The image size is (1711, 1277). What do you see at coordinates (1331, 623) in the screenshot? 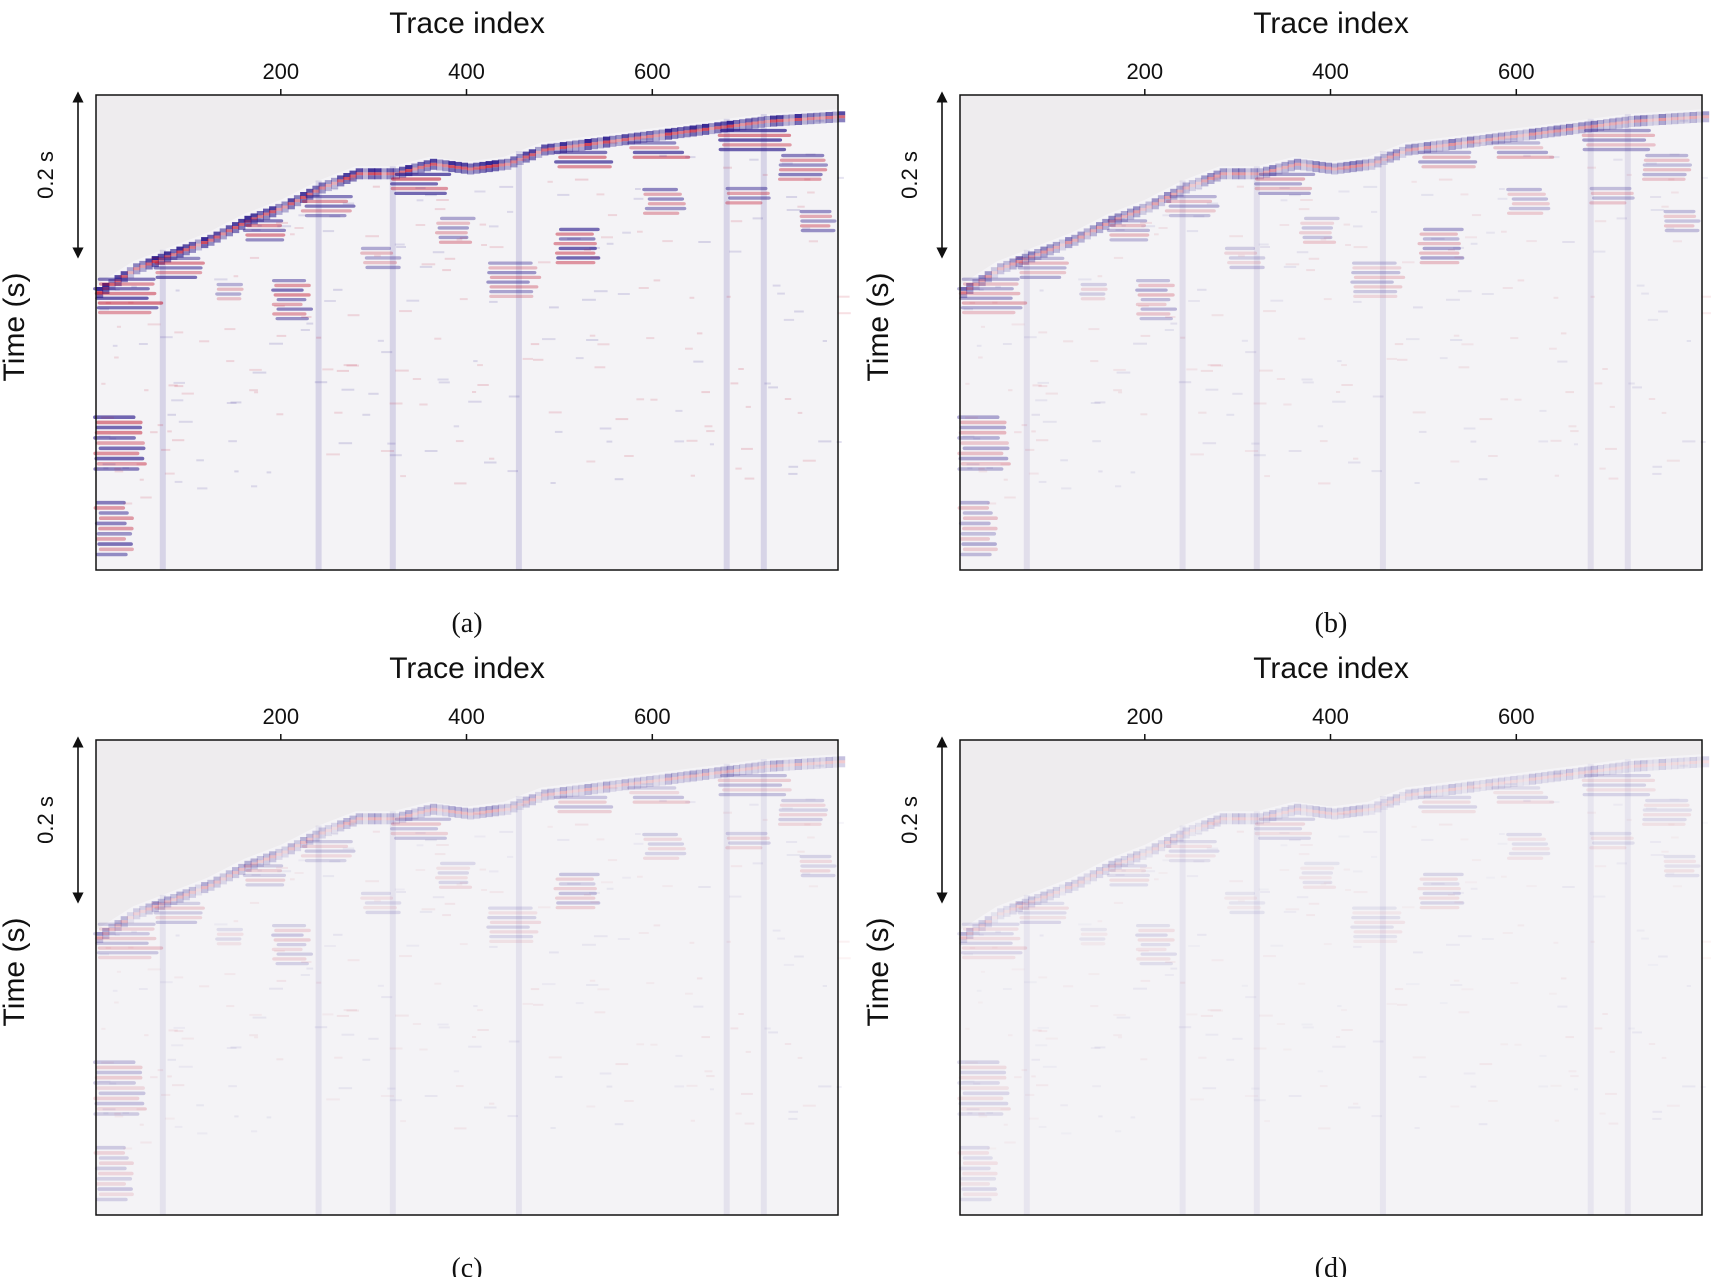
I see `panel-caption: (b)` at bounding box center [1331, 623].